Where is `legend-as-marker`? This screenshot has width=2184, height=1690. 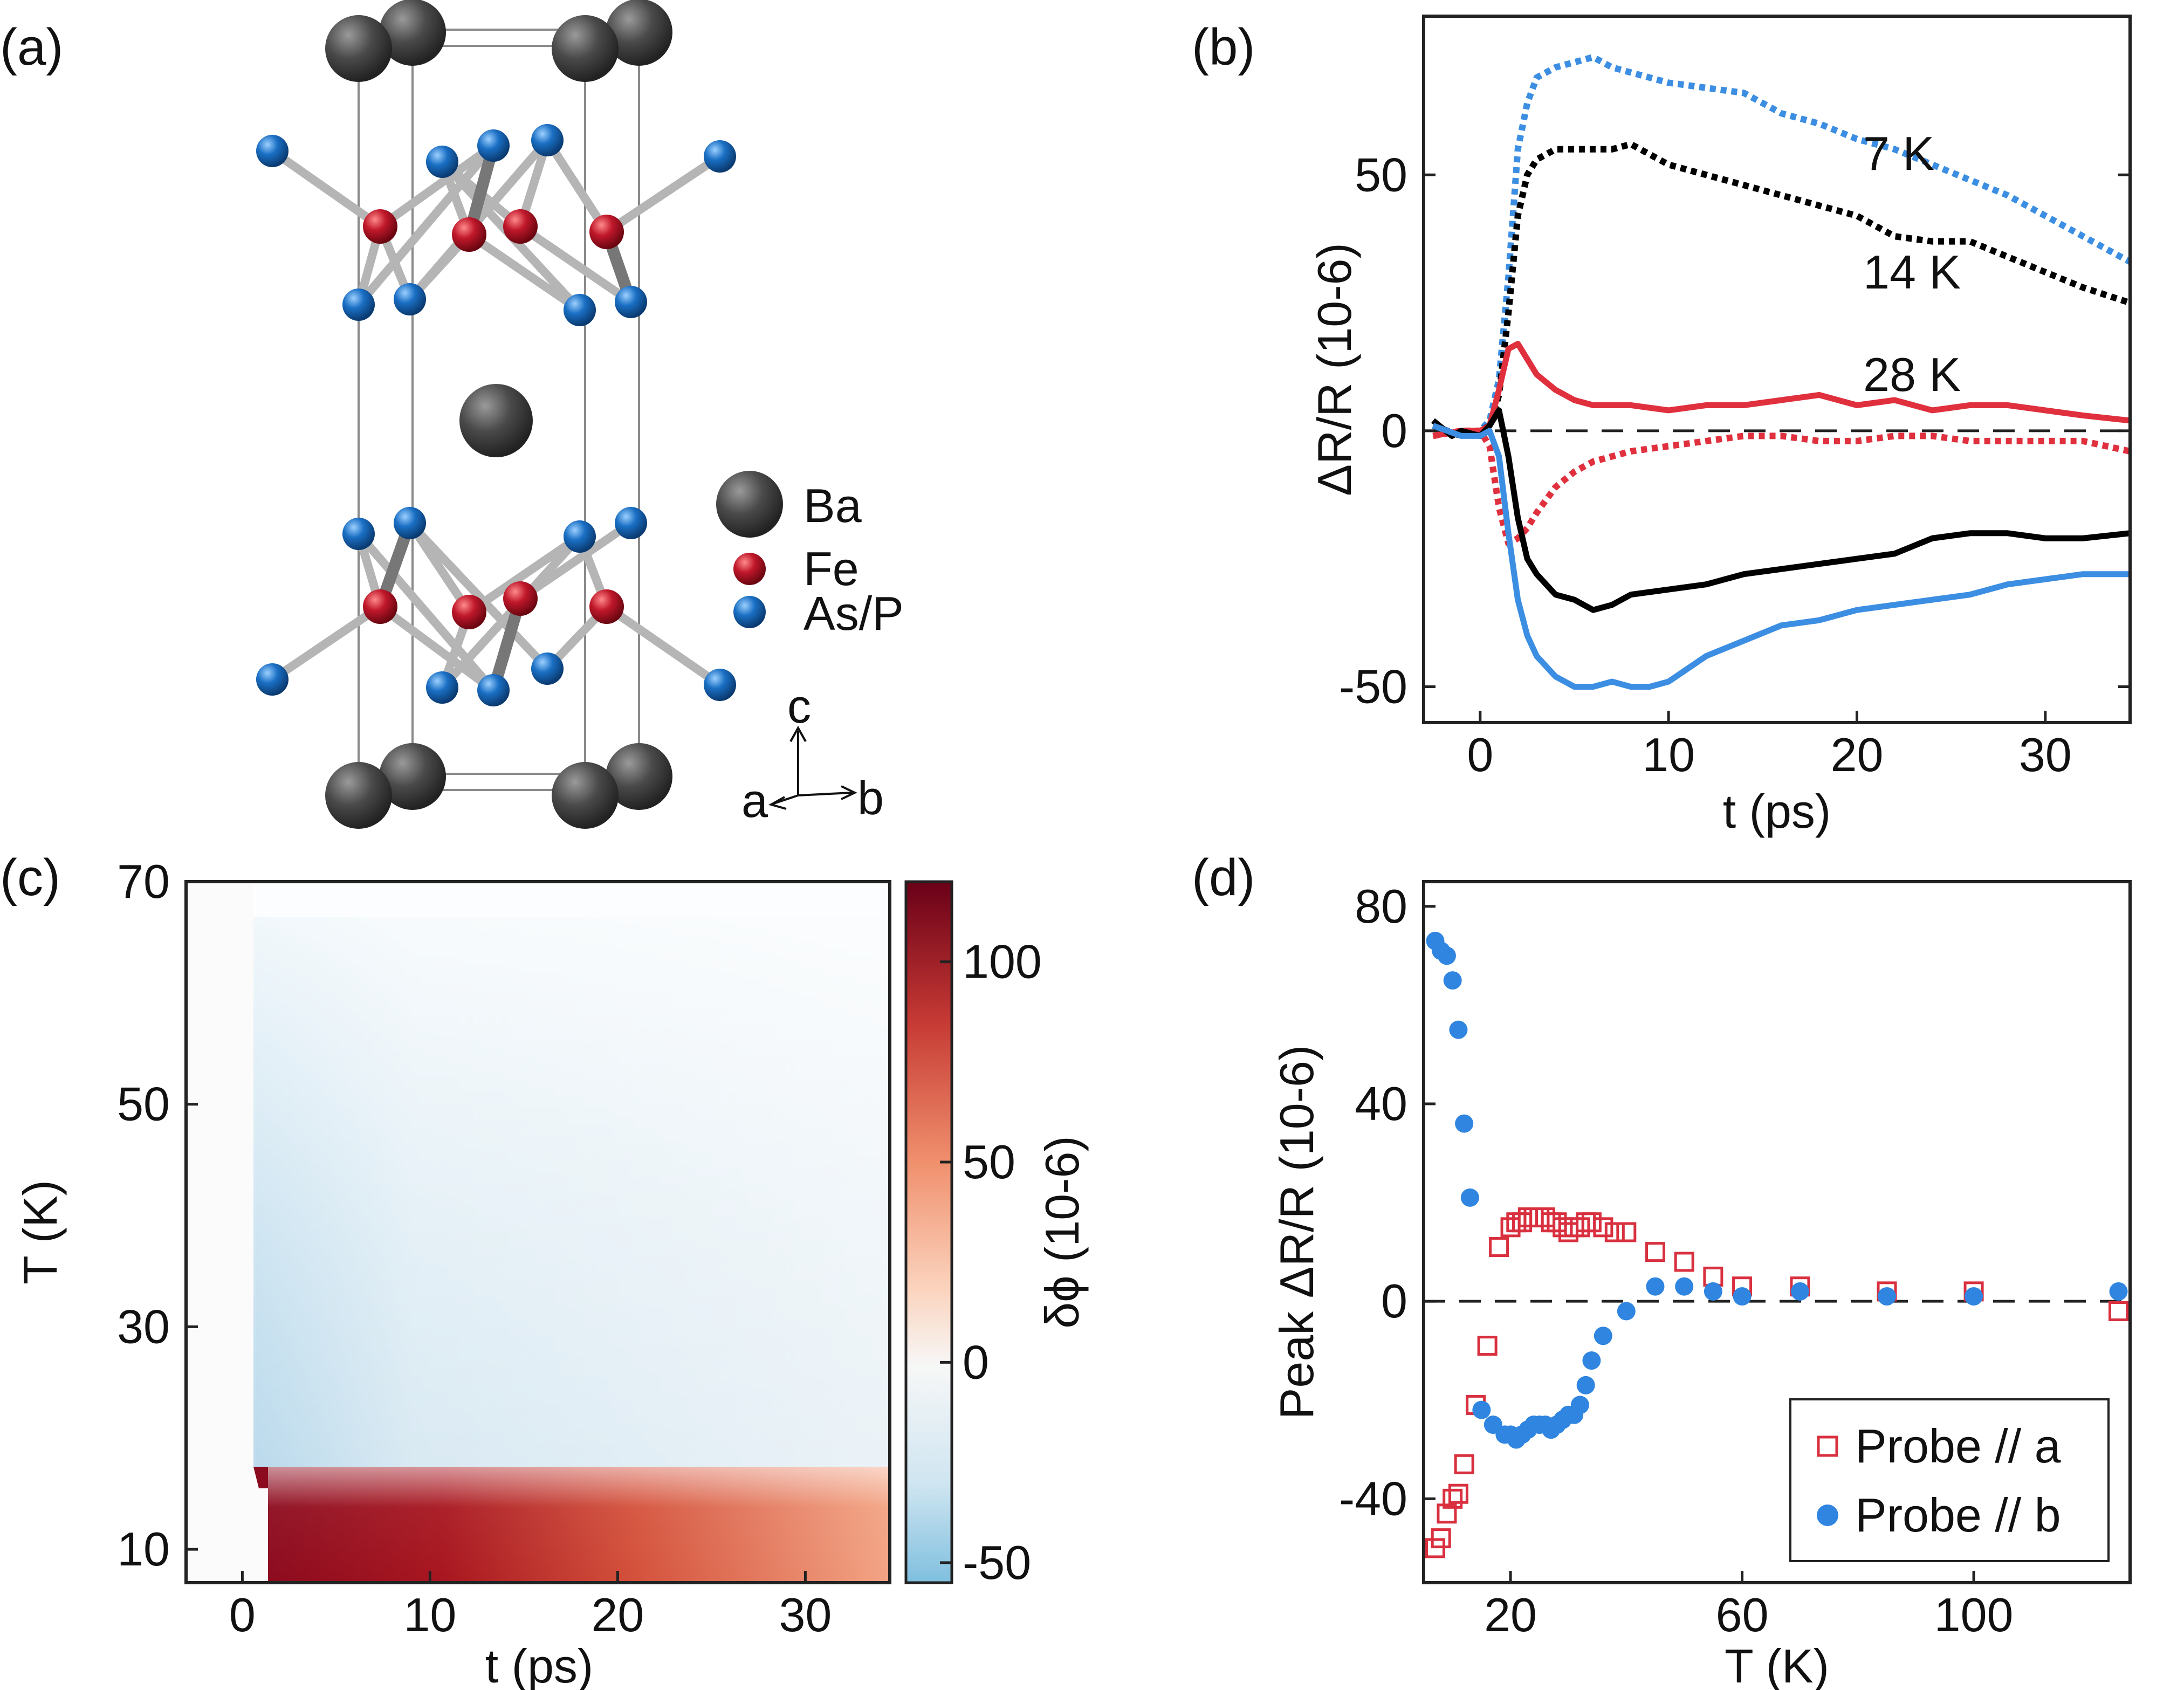
legend-as-marker is located at coordinates (749, 612).